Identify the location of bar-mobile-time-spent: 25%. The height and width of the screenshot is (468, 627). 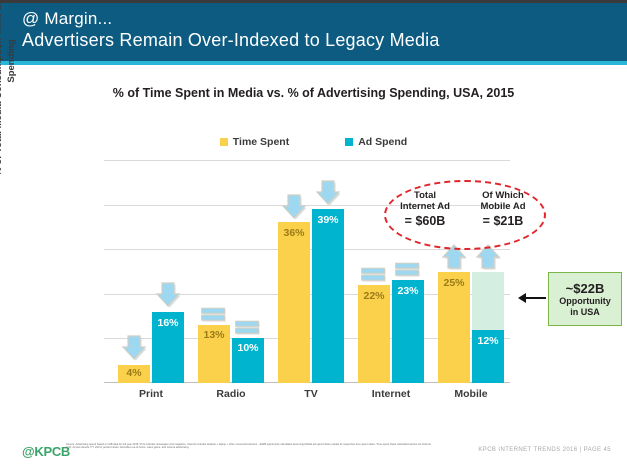
(454, 327).